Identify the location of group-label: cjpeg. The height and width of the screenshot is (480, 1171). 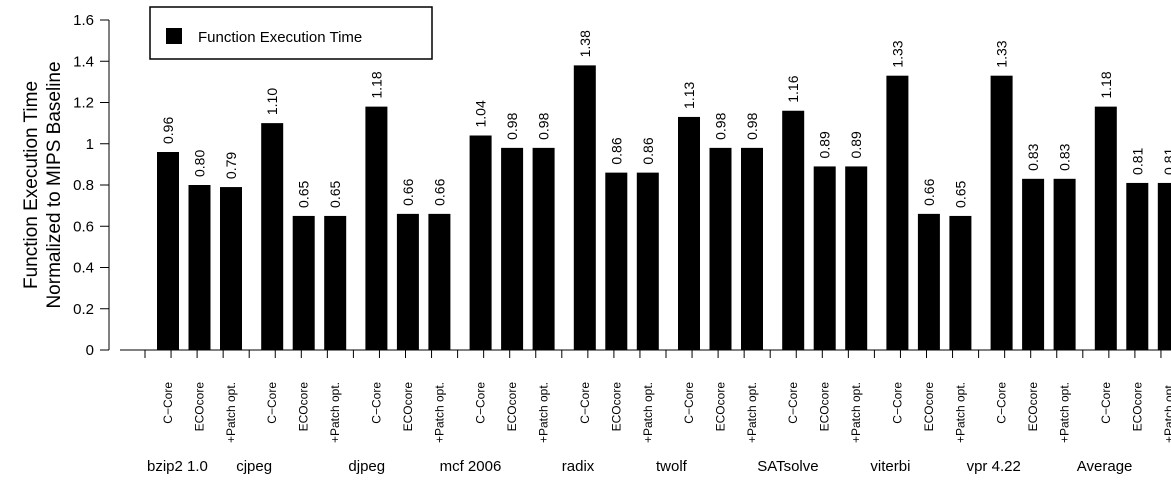
(254, 466).